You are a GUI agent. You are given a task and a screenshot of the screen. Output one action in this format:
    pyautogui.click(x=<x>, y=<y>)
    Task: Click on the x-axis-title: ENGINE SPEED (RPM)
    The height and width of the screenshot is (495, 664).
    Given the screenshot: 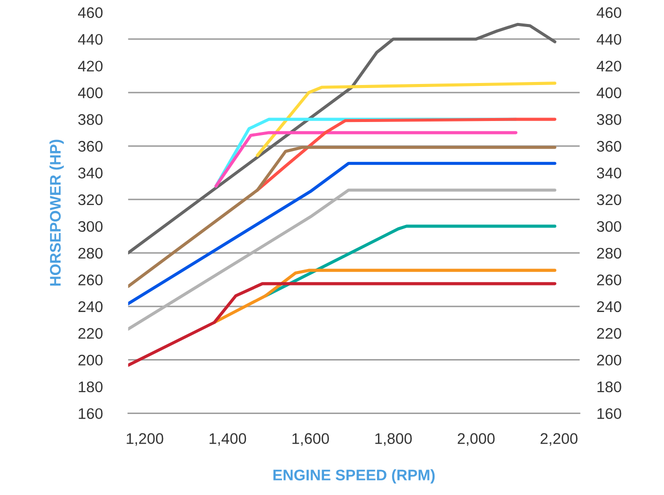 What is the action you would take?
    pyautogui.click(x=354, y=476)
    